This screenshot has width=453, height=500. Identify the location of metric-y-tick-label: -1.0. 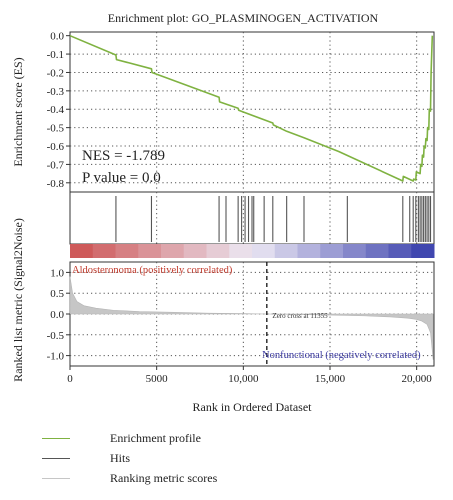
(56, 357).